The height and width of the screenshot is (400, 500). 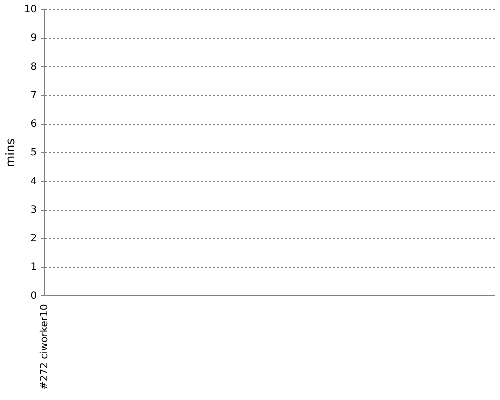 I want to click on y-tick-label: 7, so click(x=34, y=96).